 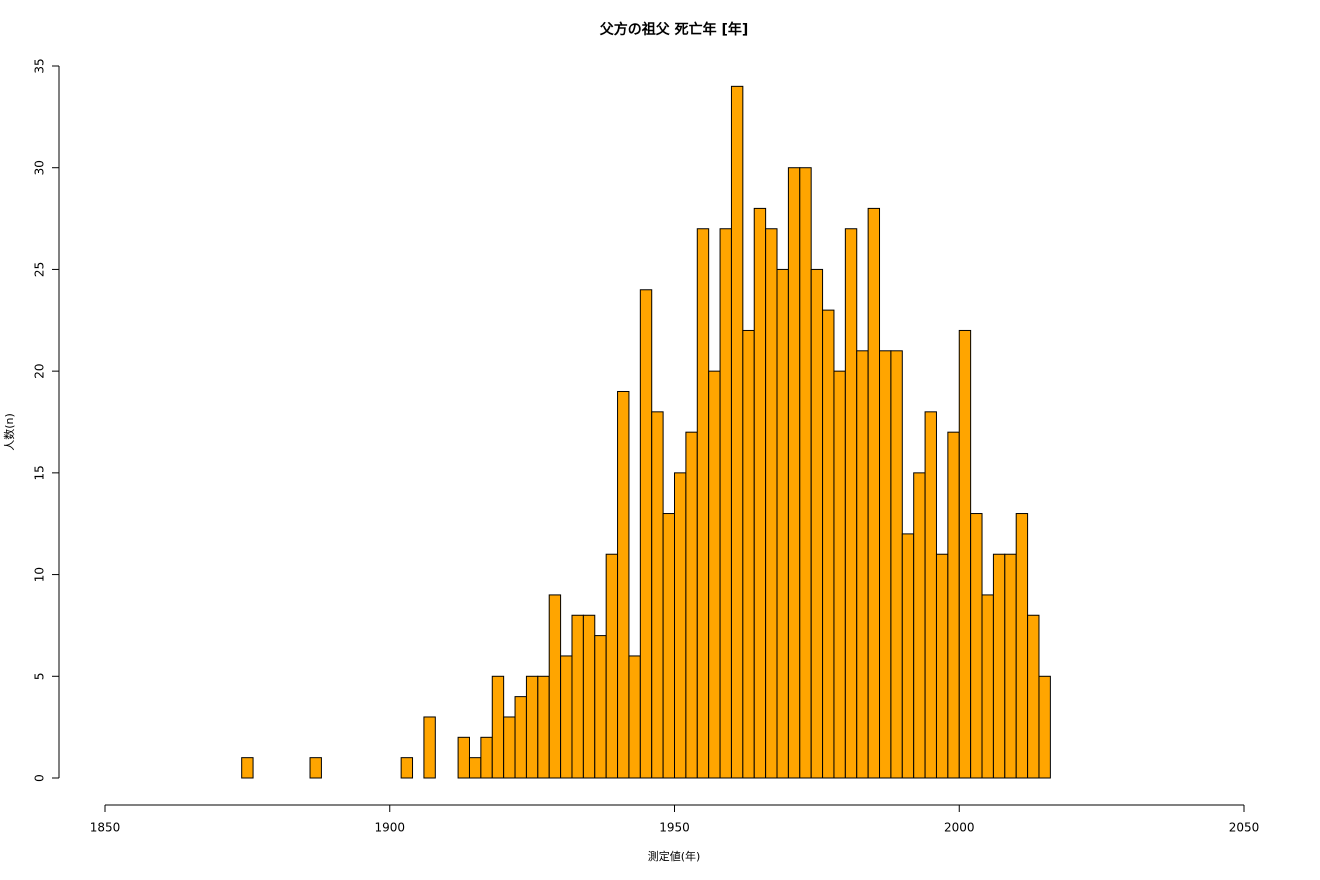 What do you see at coordinates (40, 371) in the screenshot?
I see `y-tick-label: 20` at bounding box center [40, 371].